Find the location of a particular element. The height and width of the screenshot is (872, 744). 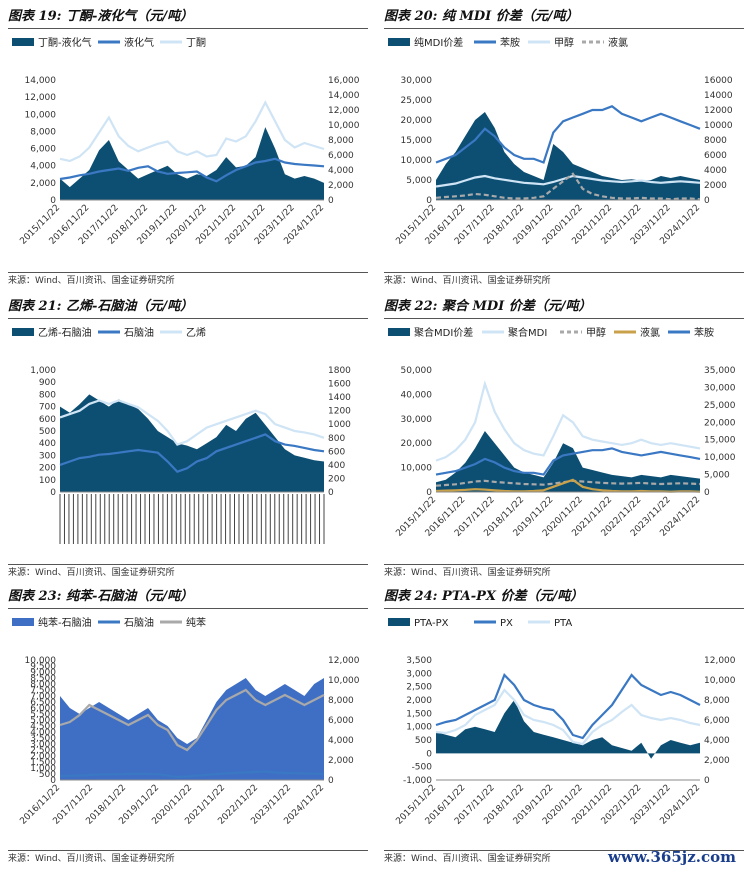

right-axis-tick-label: 8,000 is located at coordinates (341, 701).